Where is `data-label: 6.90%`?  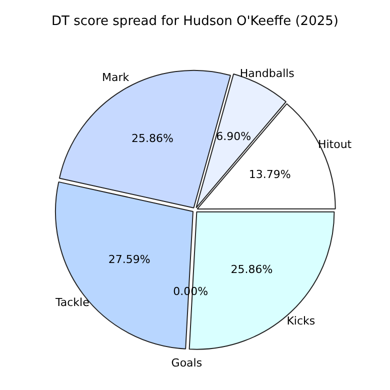
data-label: 6.90% is located at coordinates (234, 136).